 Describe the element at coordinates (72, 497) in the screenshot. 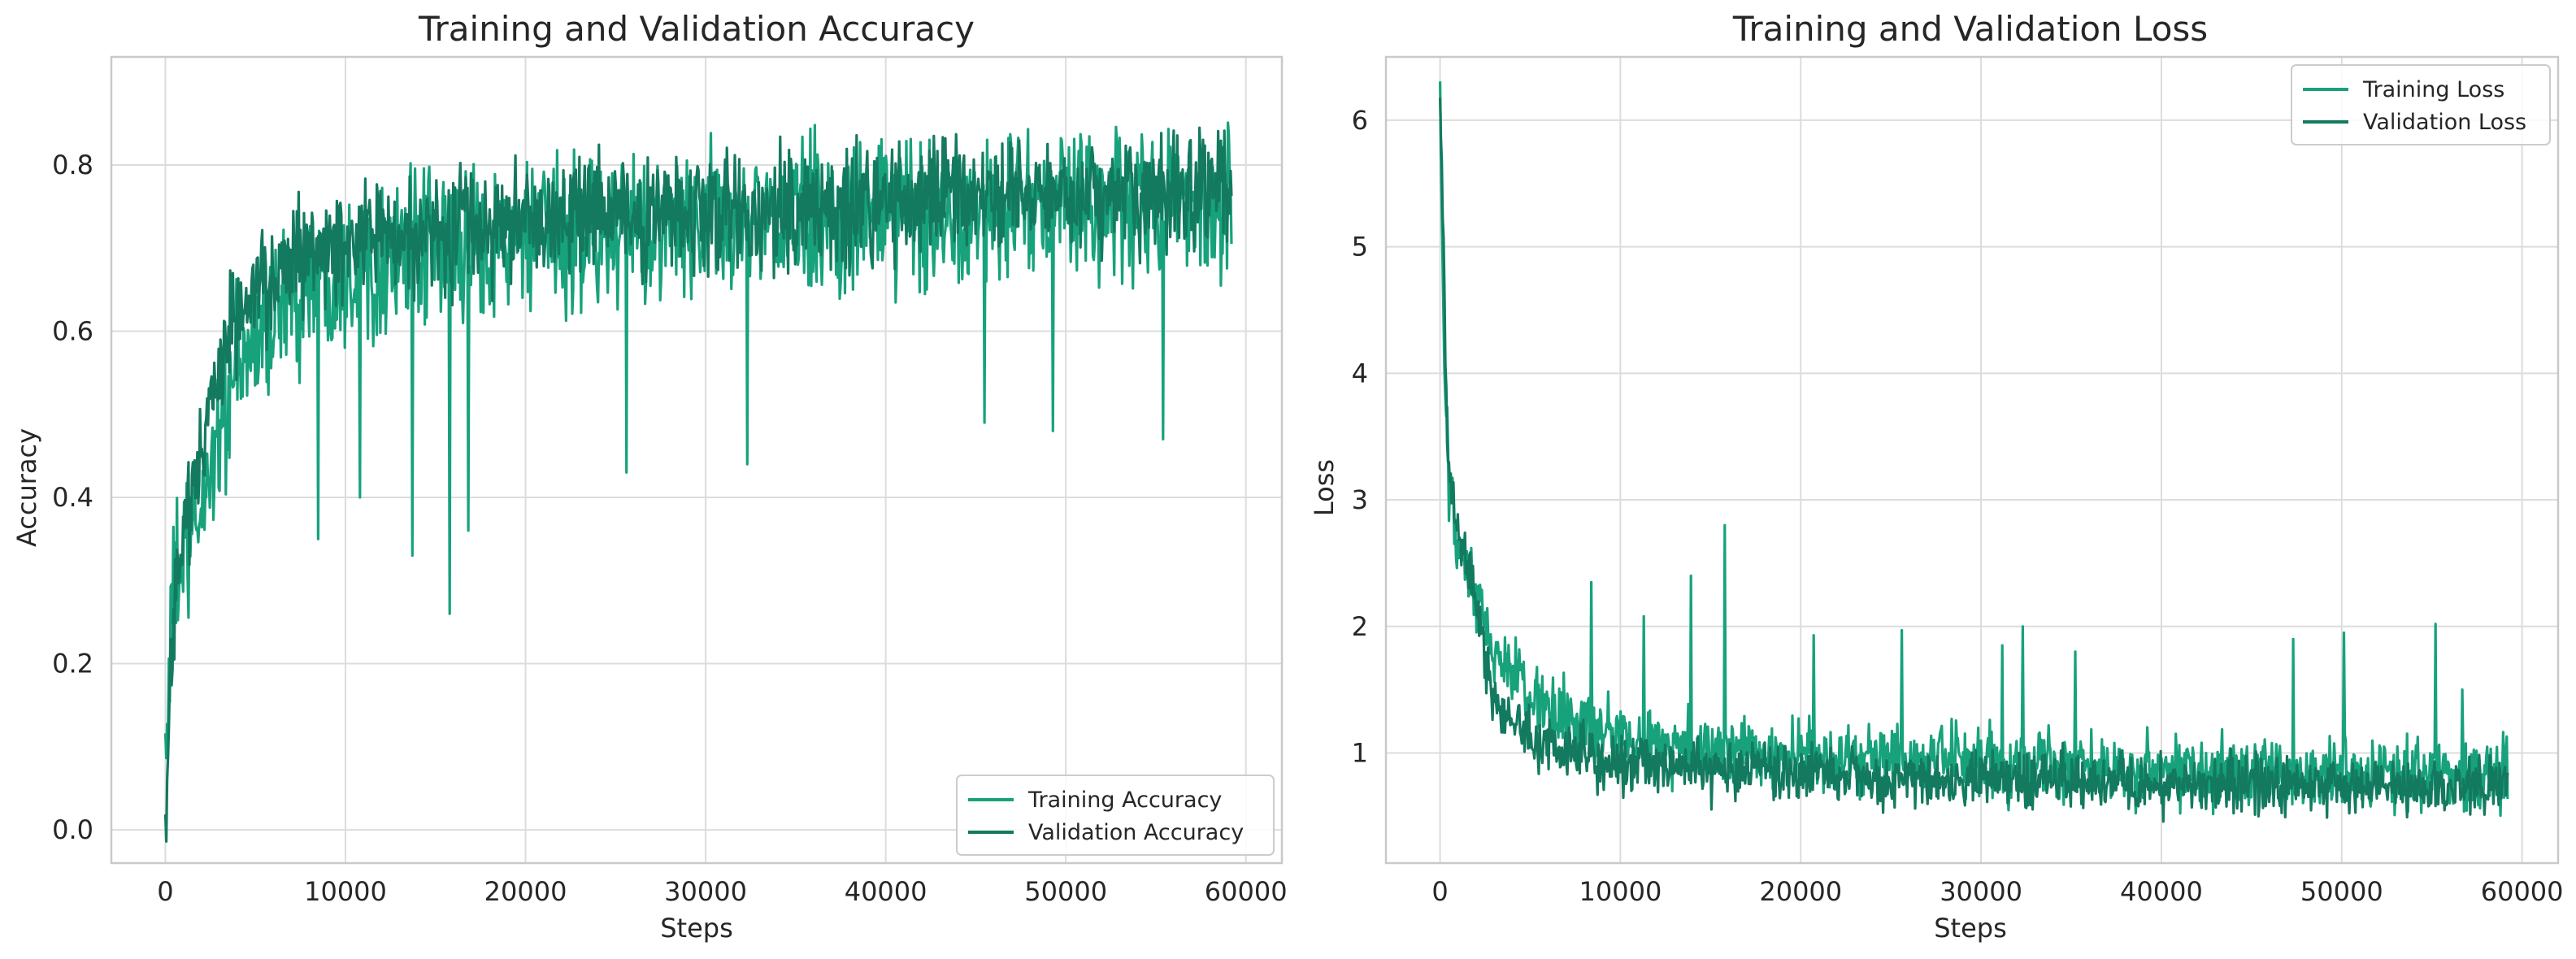

I see `y-tick-label: 0.4` at that location.